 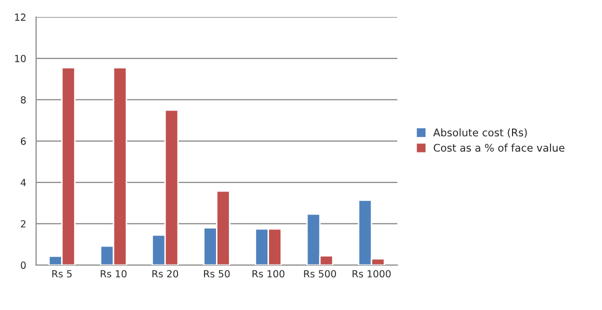 I want to click on y-tick-label: 4, so click(x=23, y=182).